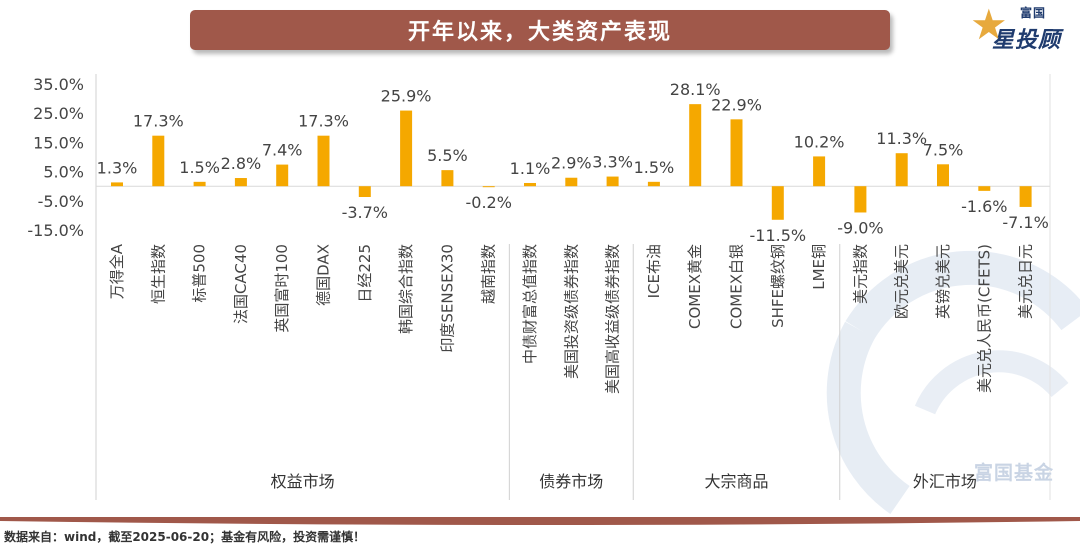  I want to click on x-tick-label: 标普500, so click(200, 273).